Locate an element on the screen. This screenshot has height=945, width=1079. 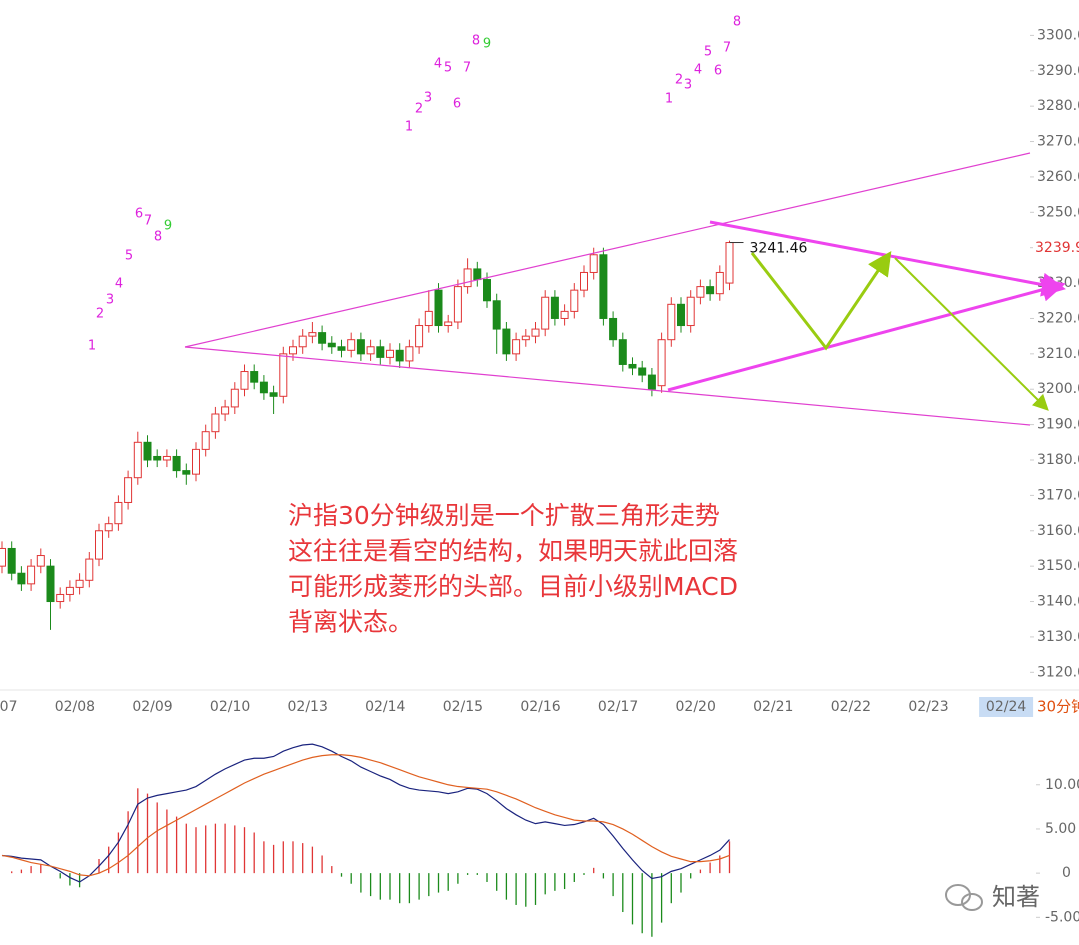
annotation-line: 可能形成菱形的头部。目前小级别MACD is located at coordinates (513, 586).